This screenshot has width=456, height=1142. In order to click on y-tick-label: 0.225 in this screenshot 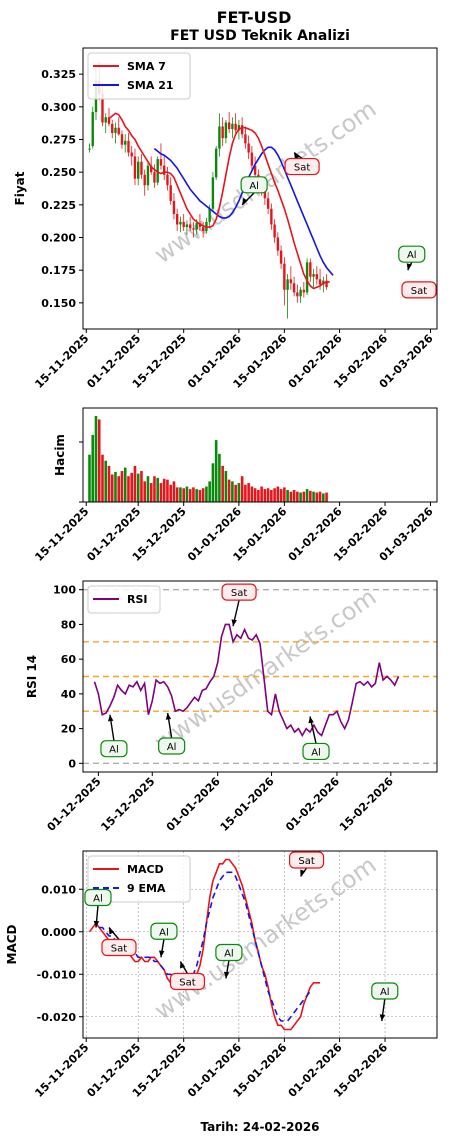, I will do `click(58, 205)`.